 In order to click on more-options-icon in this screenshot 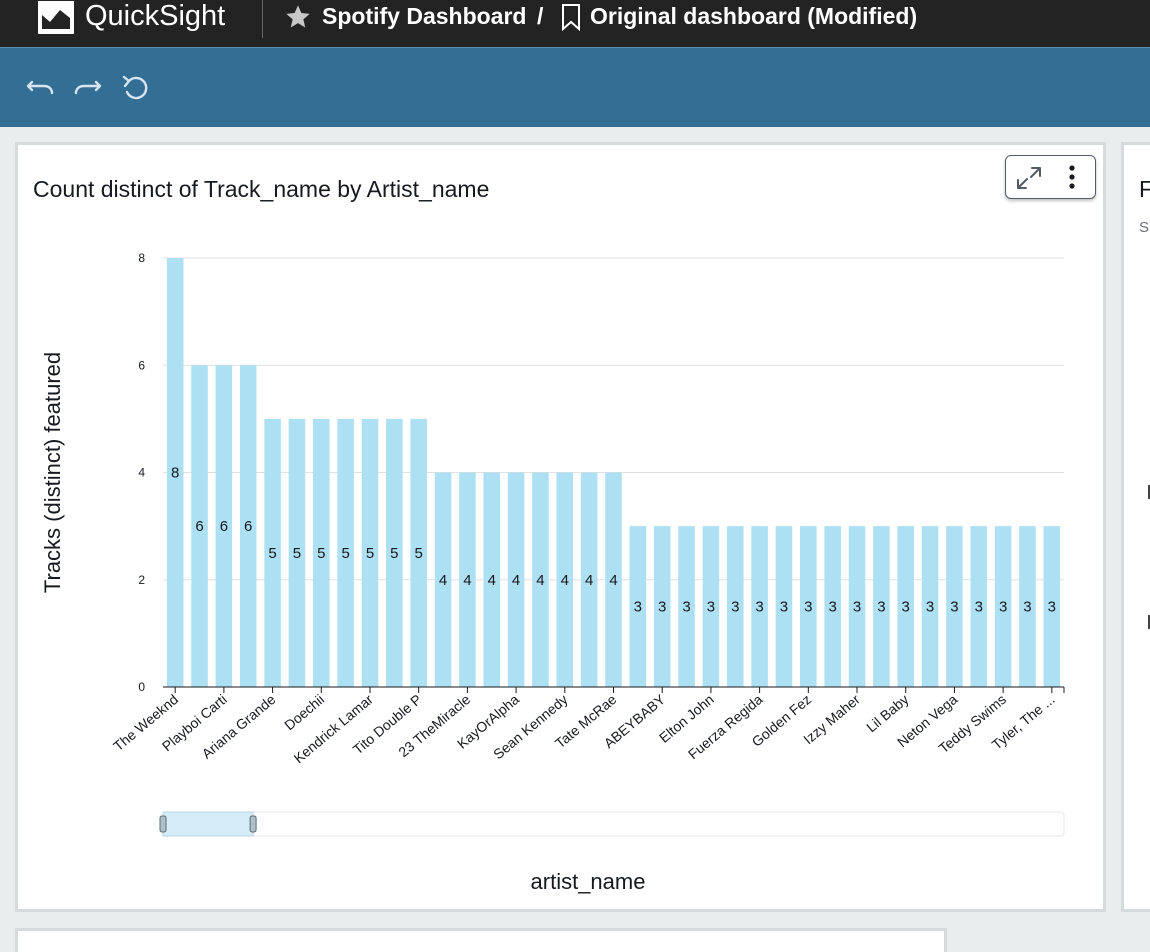, I will do `click(1072, 177)`.